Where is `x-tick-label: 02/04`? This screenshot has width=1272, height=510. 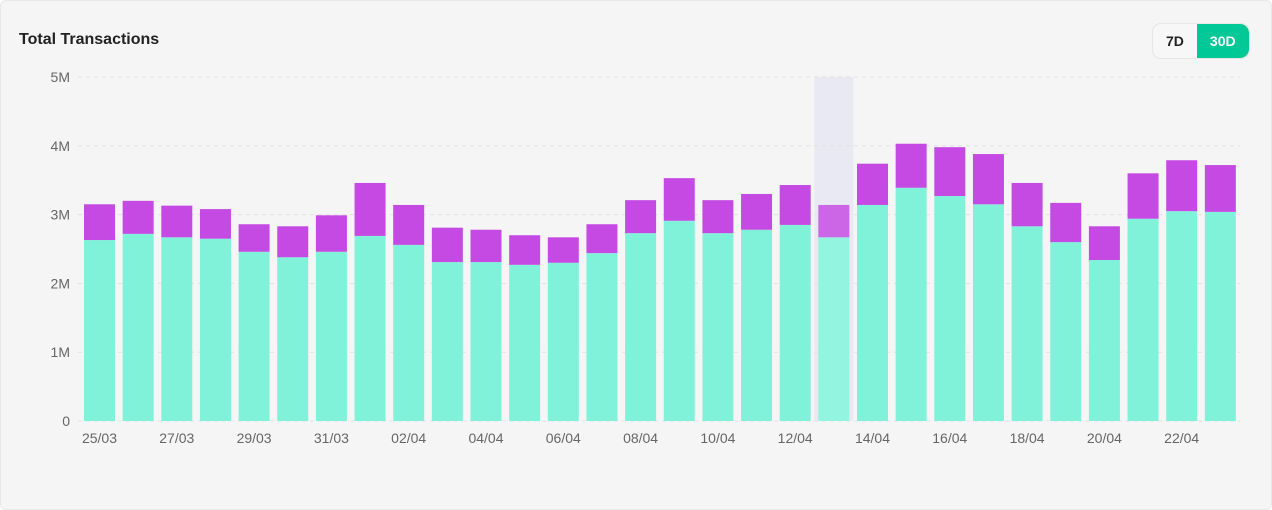 x-tick-label: 02/04 is located at coordinates (408, 438).